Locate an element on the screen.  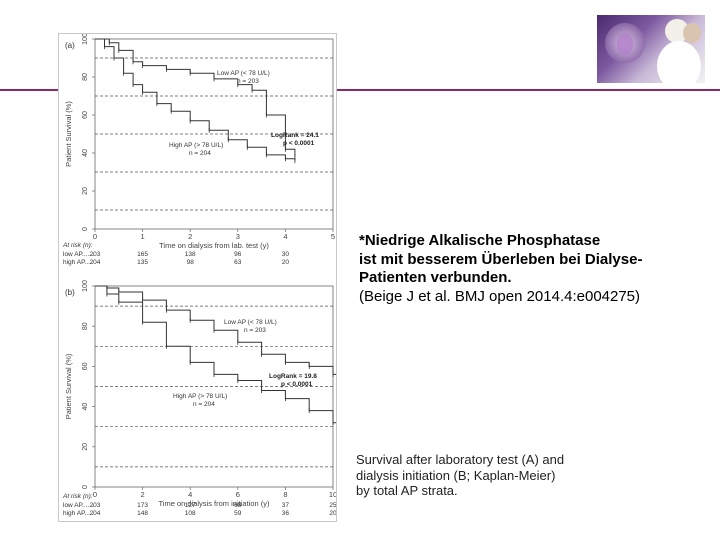
panel-a-at-risk-row-0-val-3: 96 is located at coordinates (238, 254).